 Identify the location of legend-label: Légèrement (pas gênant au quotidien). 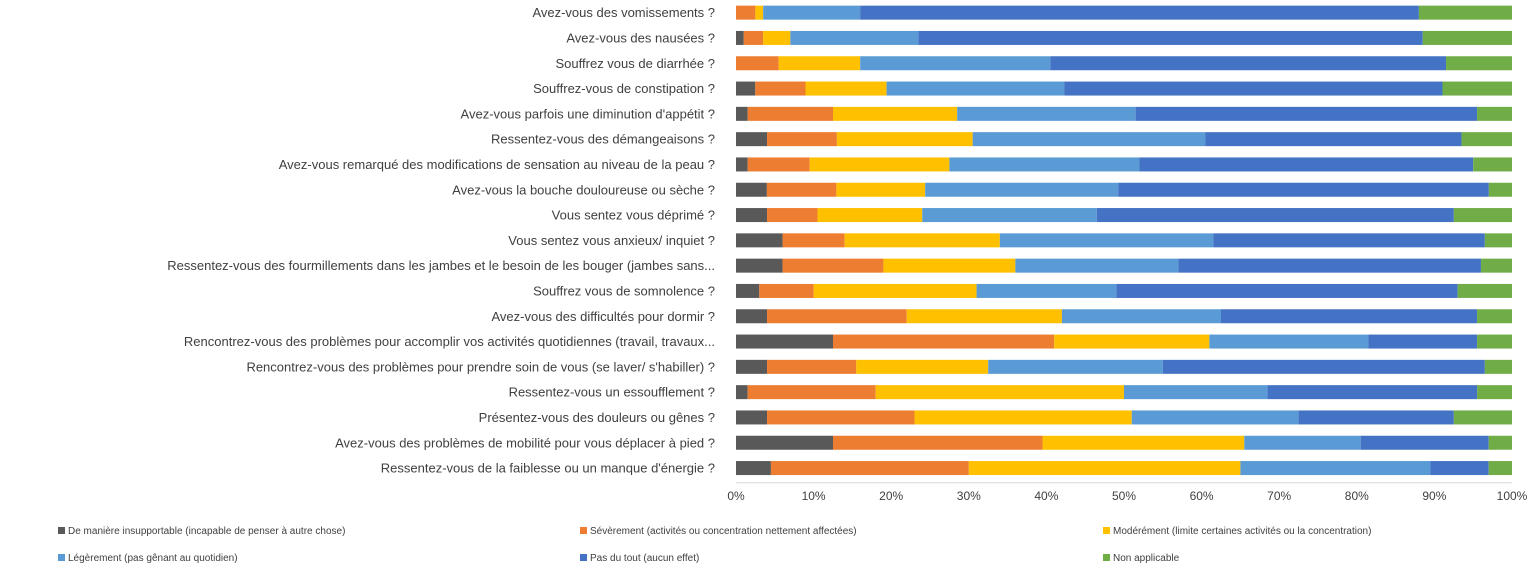
(153, 558).